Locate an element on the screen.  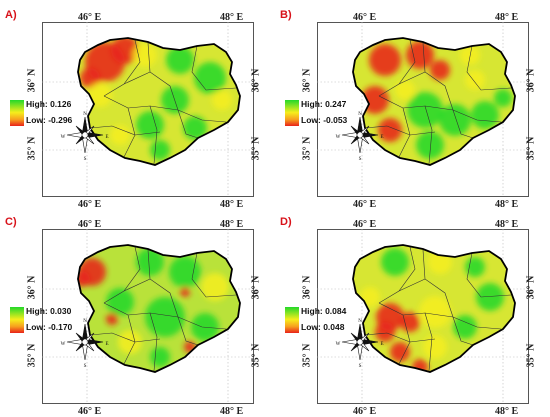
legend: High: 0.126 Low: -0.296 is located at coordinates (43, 112).